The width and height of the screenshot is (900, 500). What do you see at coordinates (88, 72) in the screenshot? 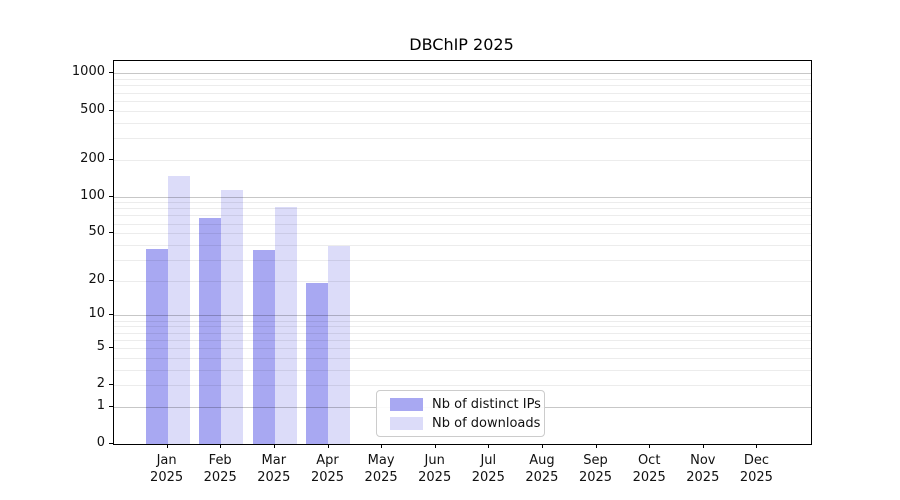
I see `ytick-label: 1000` at bounding box center [88, 72].